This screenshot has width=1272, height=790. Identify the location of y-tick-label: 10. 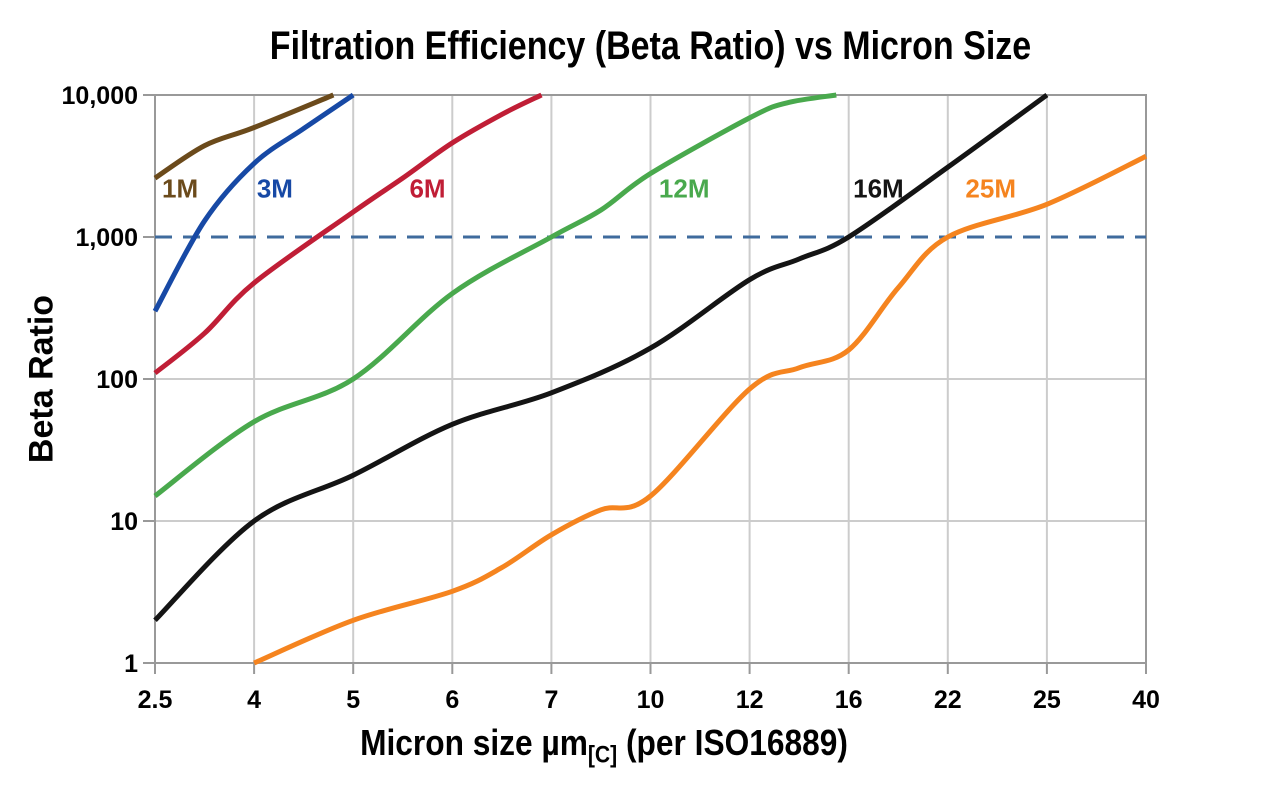
(124, 522).